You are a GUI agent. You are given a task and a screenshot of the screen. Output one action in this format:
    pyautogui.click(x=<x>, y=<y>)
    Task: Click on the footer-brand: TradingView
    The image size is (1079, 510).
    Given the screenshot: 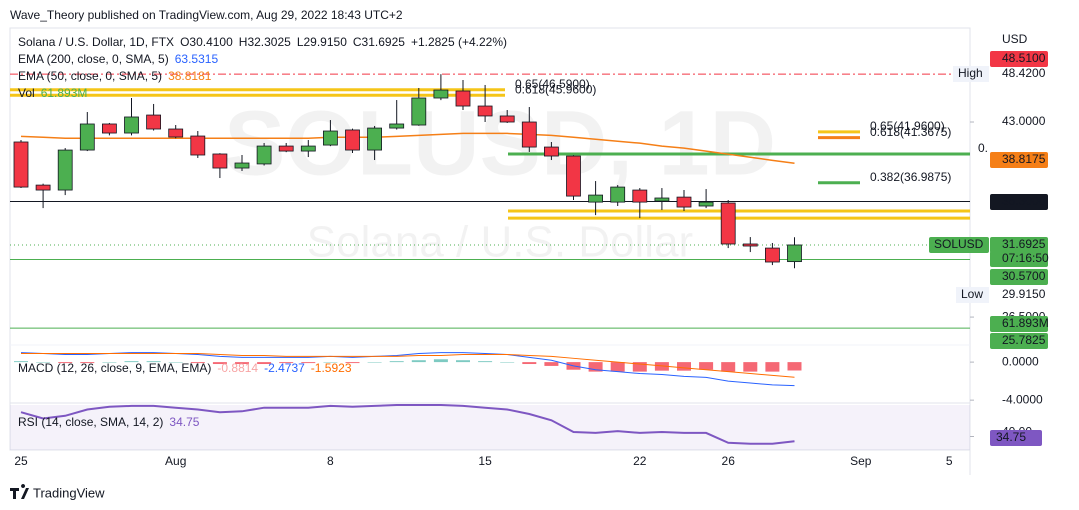 What is the action you would take?
    pyautogui.click(x=69, y=492)
    